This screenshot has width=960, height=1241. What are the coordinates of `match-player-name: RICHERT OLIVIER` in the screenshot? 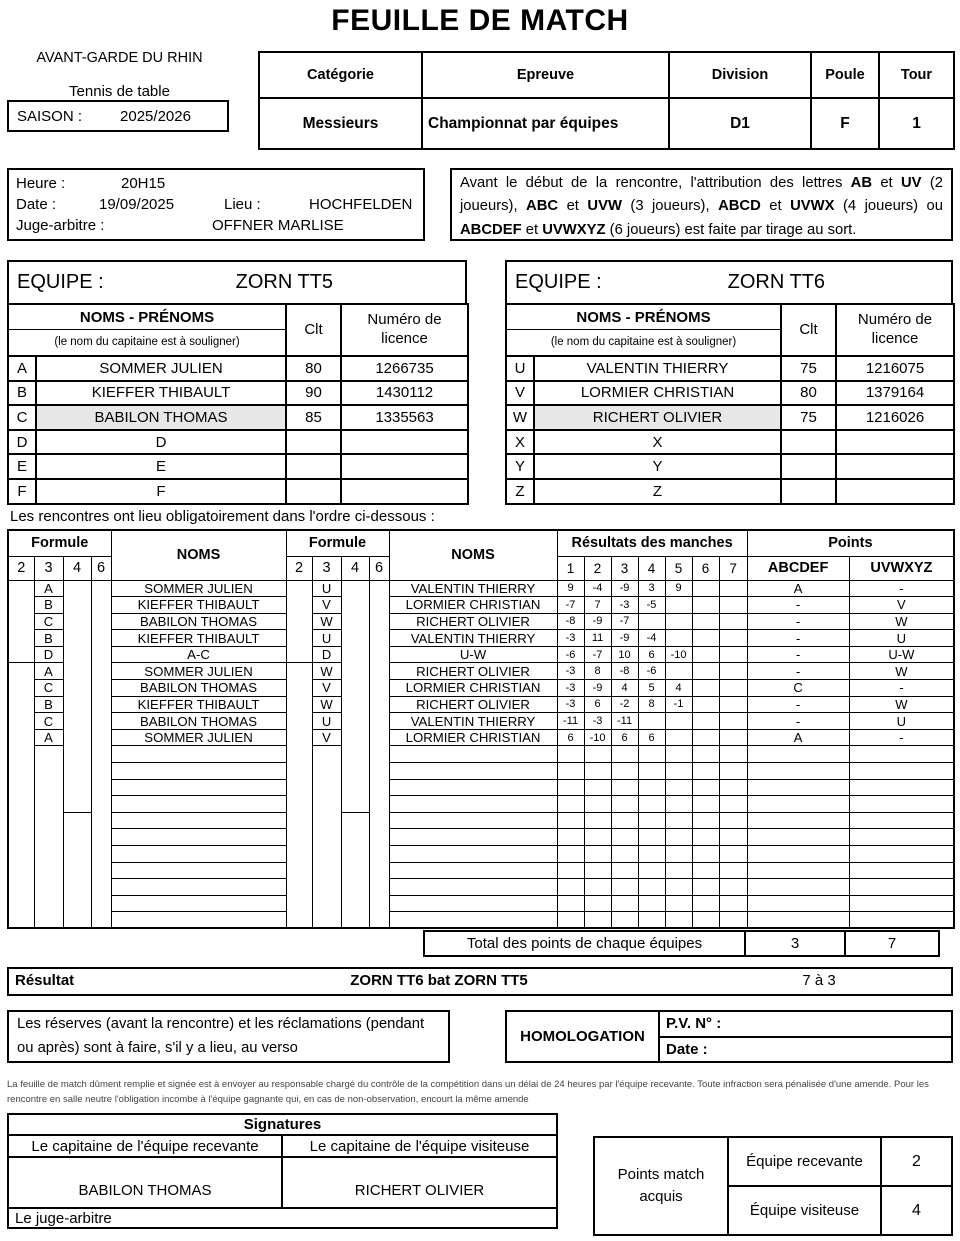 It's located at (473, 704).